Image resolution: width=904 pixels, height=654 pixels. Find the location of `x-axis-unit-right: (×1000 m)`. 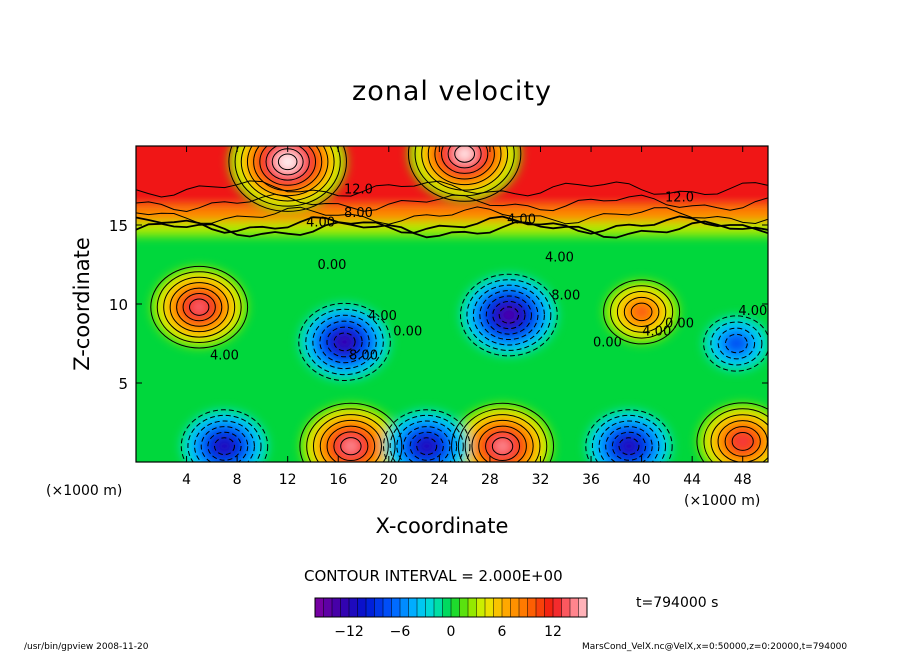

x-axis-unit-right: (×1000 m) is located at coordinates (722, 501).